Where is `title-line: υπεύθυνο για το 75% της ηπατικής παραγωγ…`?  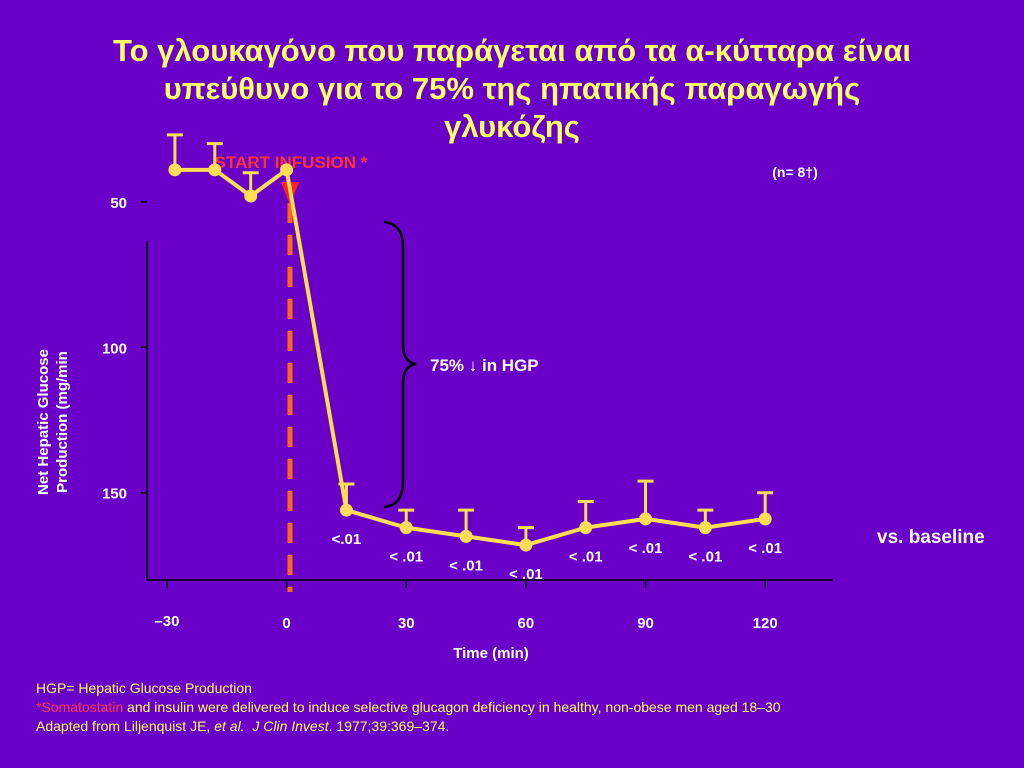
title-line: υπεύθυνο για το 75% της ηπατικής παραγωγ… is located at coordinates (512, 88).